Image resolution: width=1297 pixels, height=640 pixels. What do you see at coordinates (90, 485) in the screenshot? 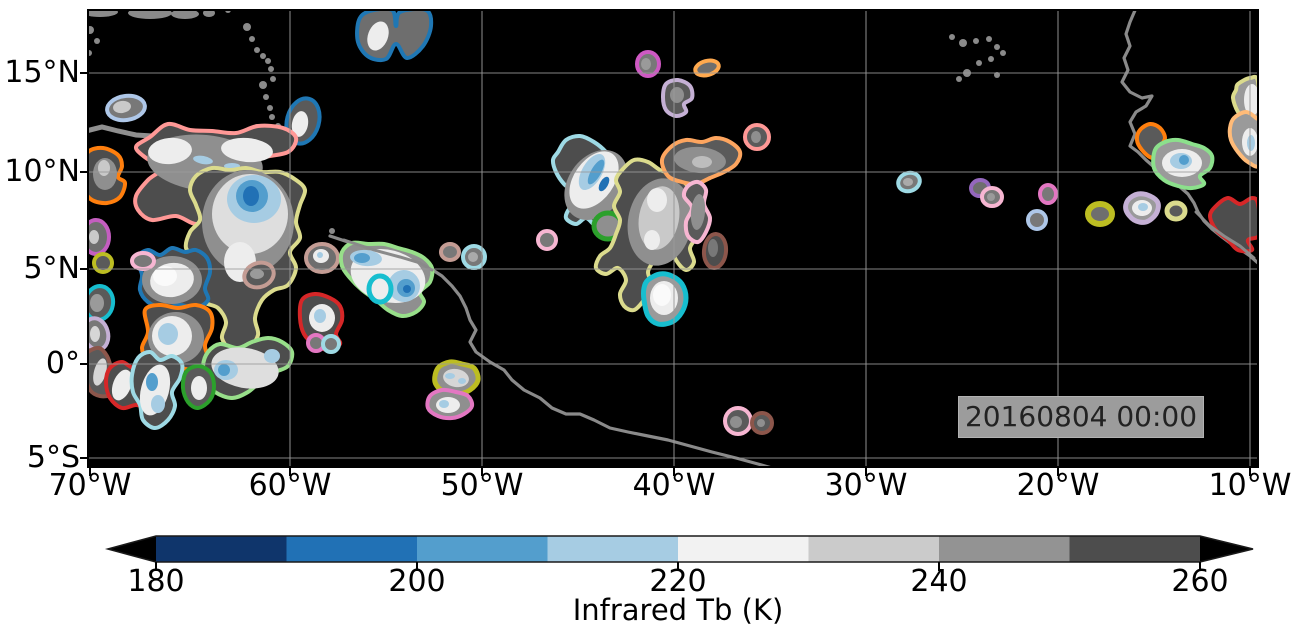
I see `x-tick-label: 70°W` at bounding box center [90, 485].